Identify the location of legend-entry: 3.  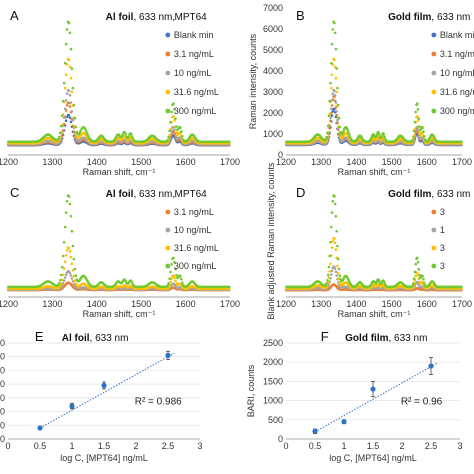
(442, 248).